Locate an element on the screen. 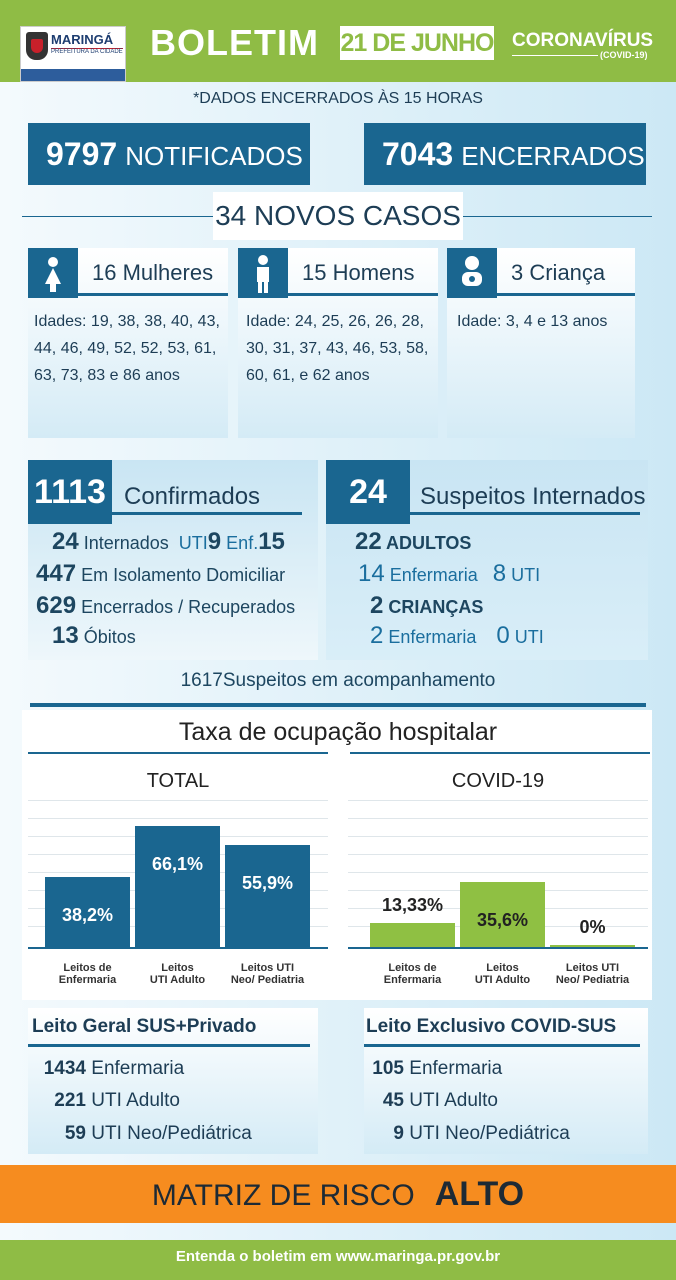 Image resolution: width=676 pixels, height=1280 pixels. men-title: 15 Homens is located at coordinates (358, 272).